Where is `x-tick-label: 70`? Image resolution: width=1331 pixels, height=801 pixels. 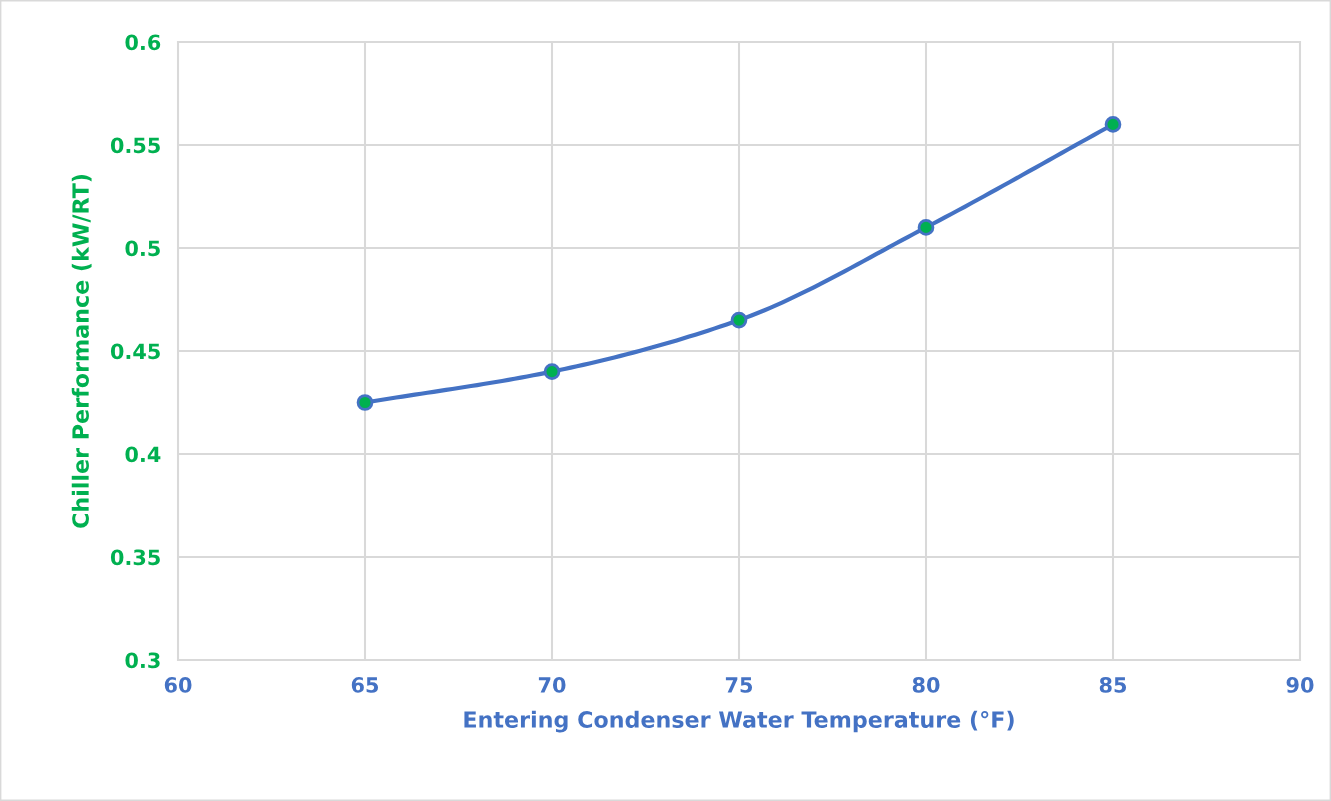
x-tick-label: 70 is located at coordinates (552, 685).